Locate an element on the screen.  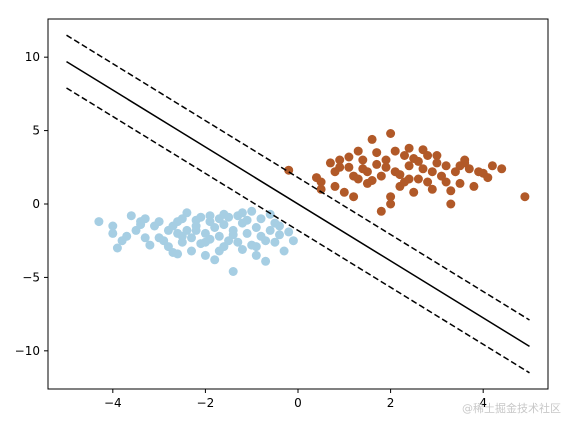
y-tick-label: −10 is located at coordinates (27, 351).